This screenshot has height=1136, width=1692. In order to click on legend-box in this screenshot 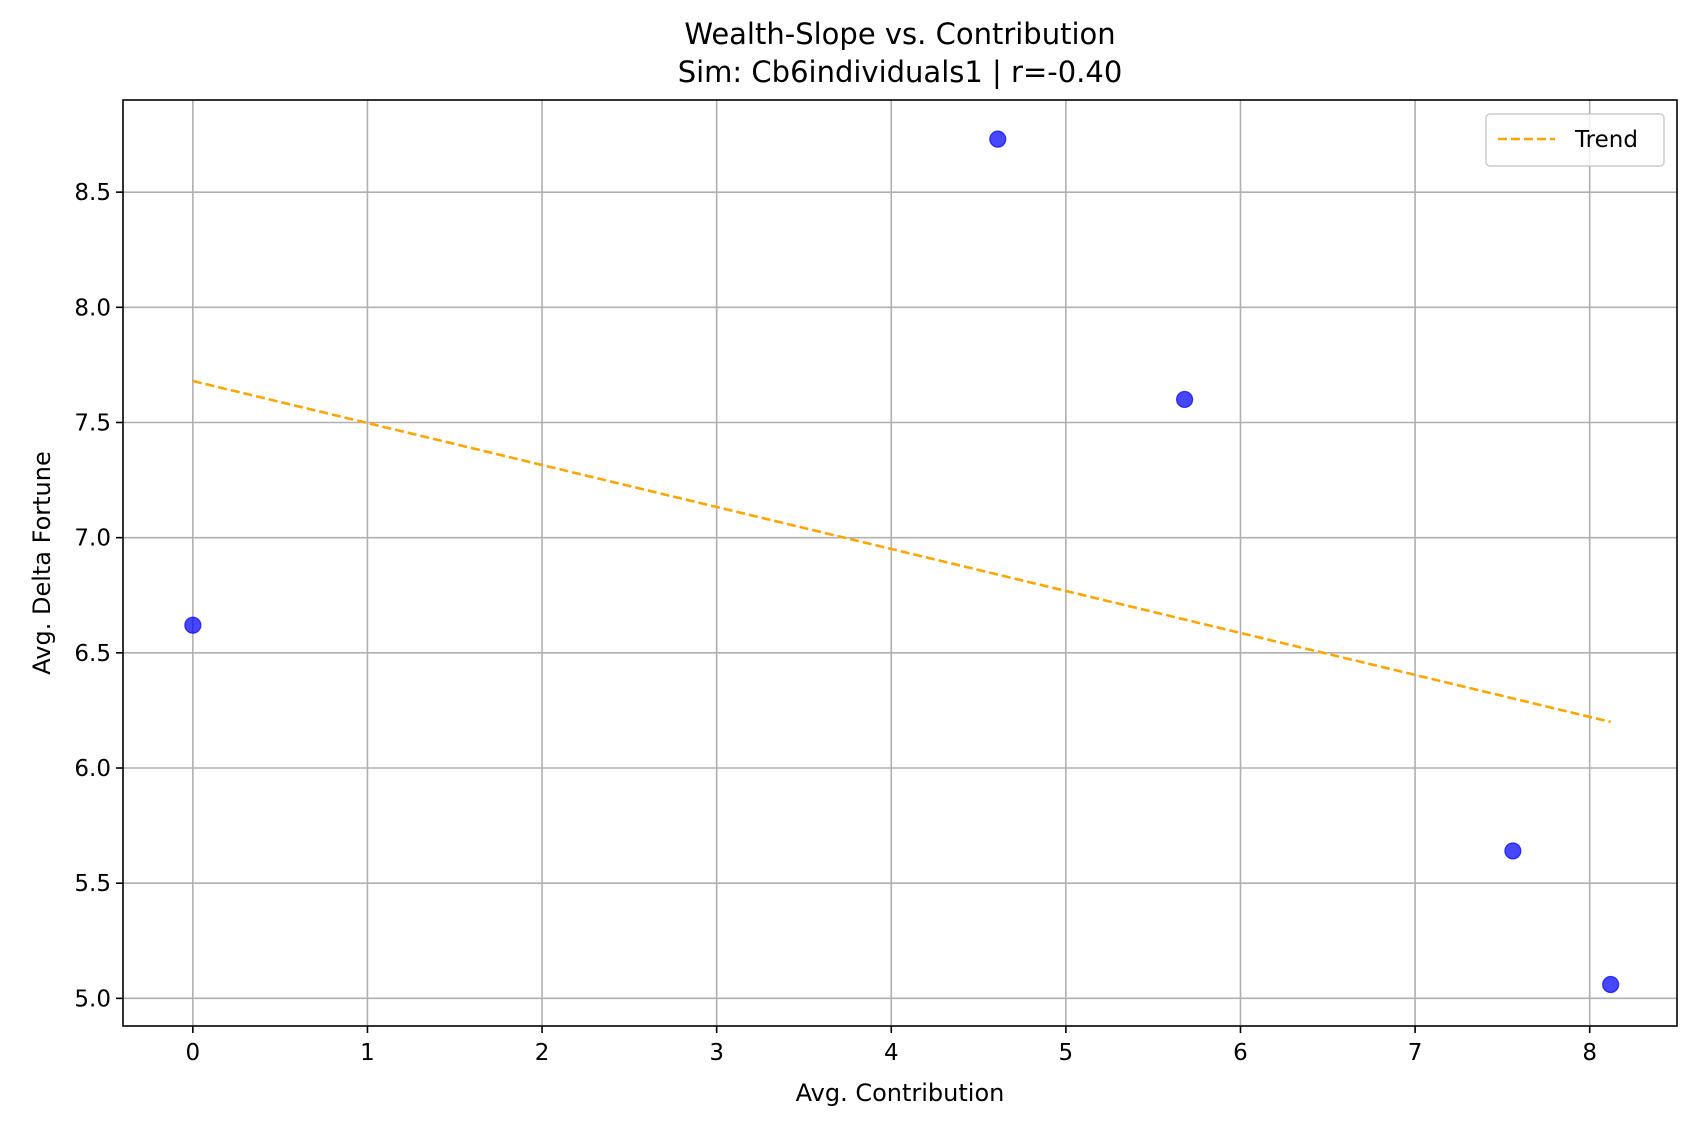, I will do `click(1575, 140)`.